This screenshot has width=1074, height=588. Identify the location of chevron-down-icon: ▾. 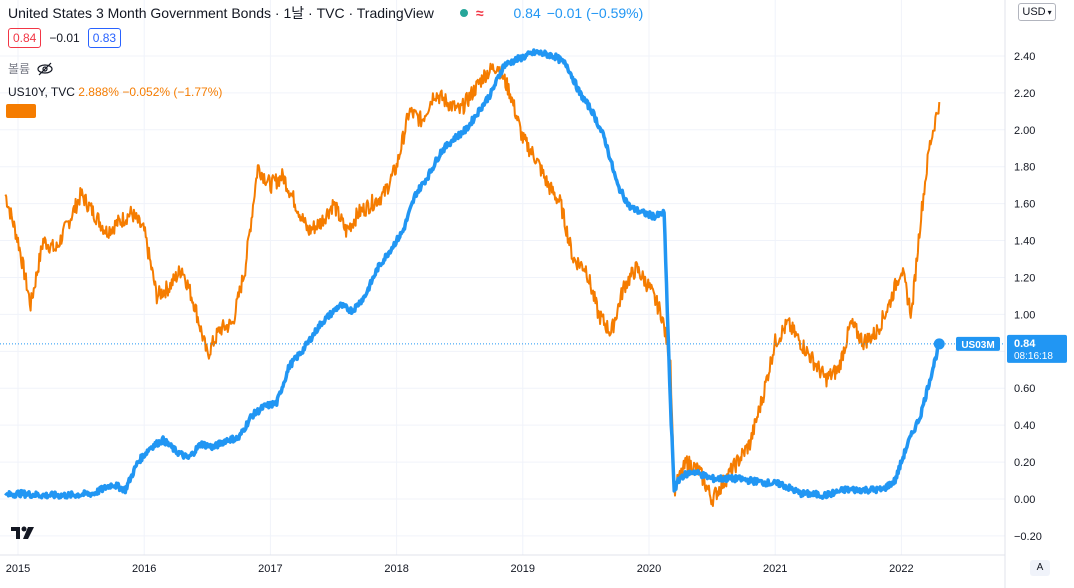
(1049, 12).